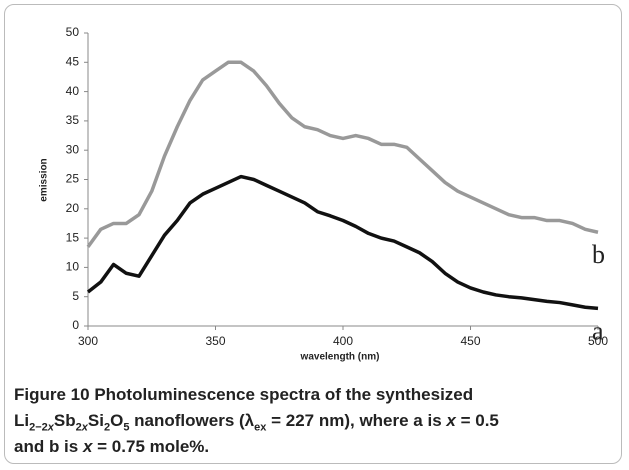 This screenshot has width=629, height=470. Describe the element at coordinates (95, 420) in the screenshot. I see `caption-text: Si` at that location.